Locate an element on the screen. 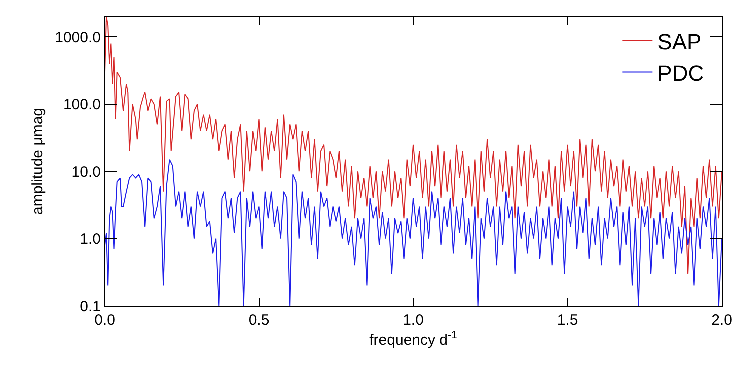 This screenshot has width=747, height=374. x-axis-title: frequency d$^{-1}$ is located at coordinates (414, 339).